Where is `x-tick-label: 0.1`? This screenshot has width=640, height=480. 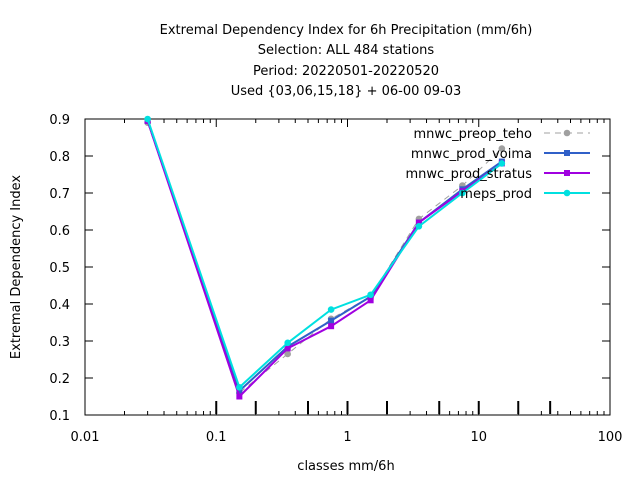 x-tick-label: 0.1 is located at coordinates (216, 437).